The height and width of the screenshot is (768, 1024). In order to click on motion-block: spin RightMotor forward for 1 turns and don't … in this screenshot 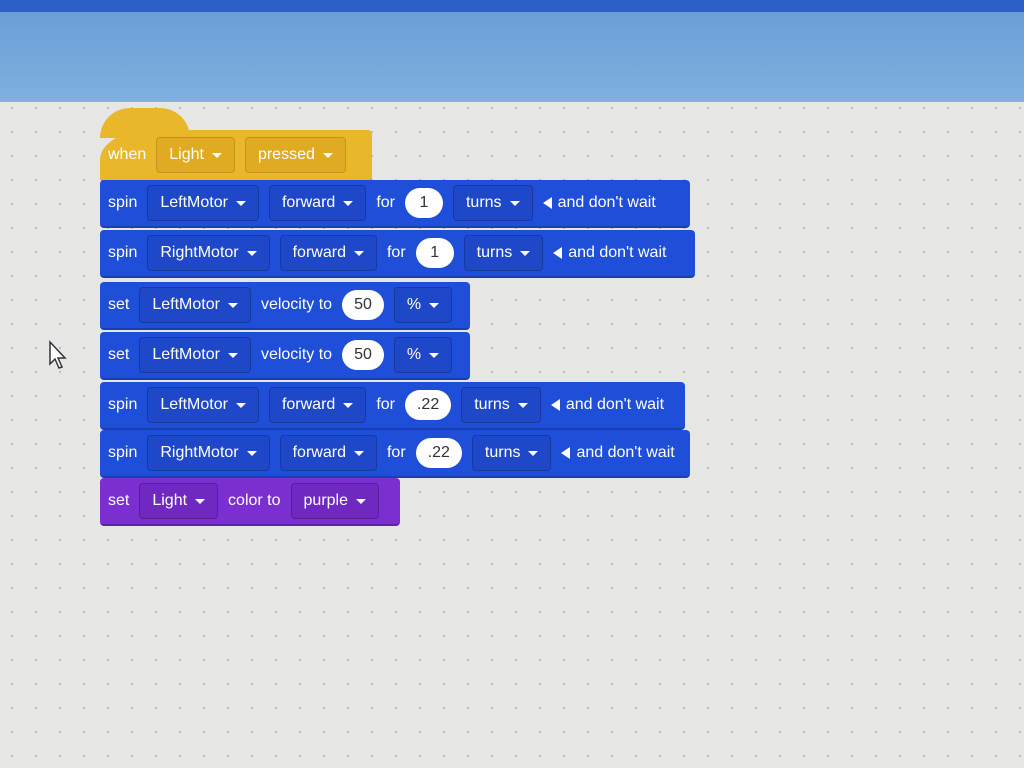, I will do `click(397, 254)`.